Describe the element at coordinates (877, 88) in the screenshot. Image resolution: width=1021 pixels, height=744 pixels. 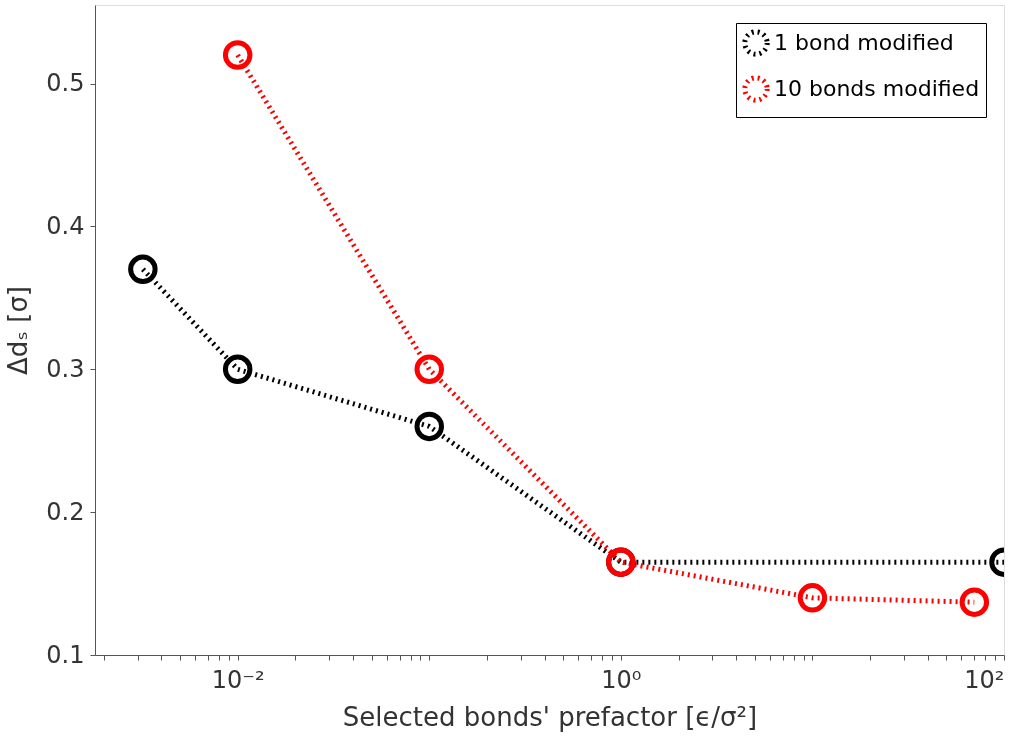
I see `legend-label: 10 bonds modified` at that location.